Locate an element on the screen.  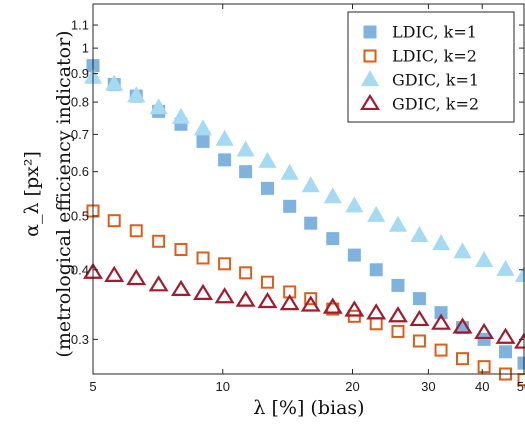
y-axis-title-line1: α_λ [px²] is located at coordinates (32, 194).